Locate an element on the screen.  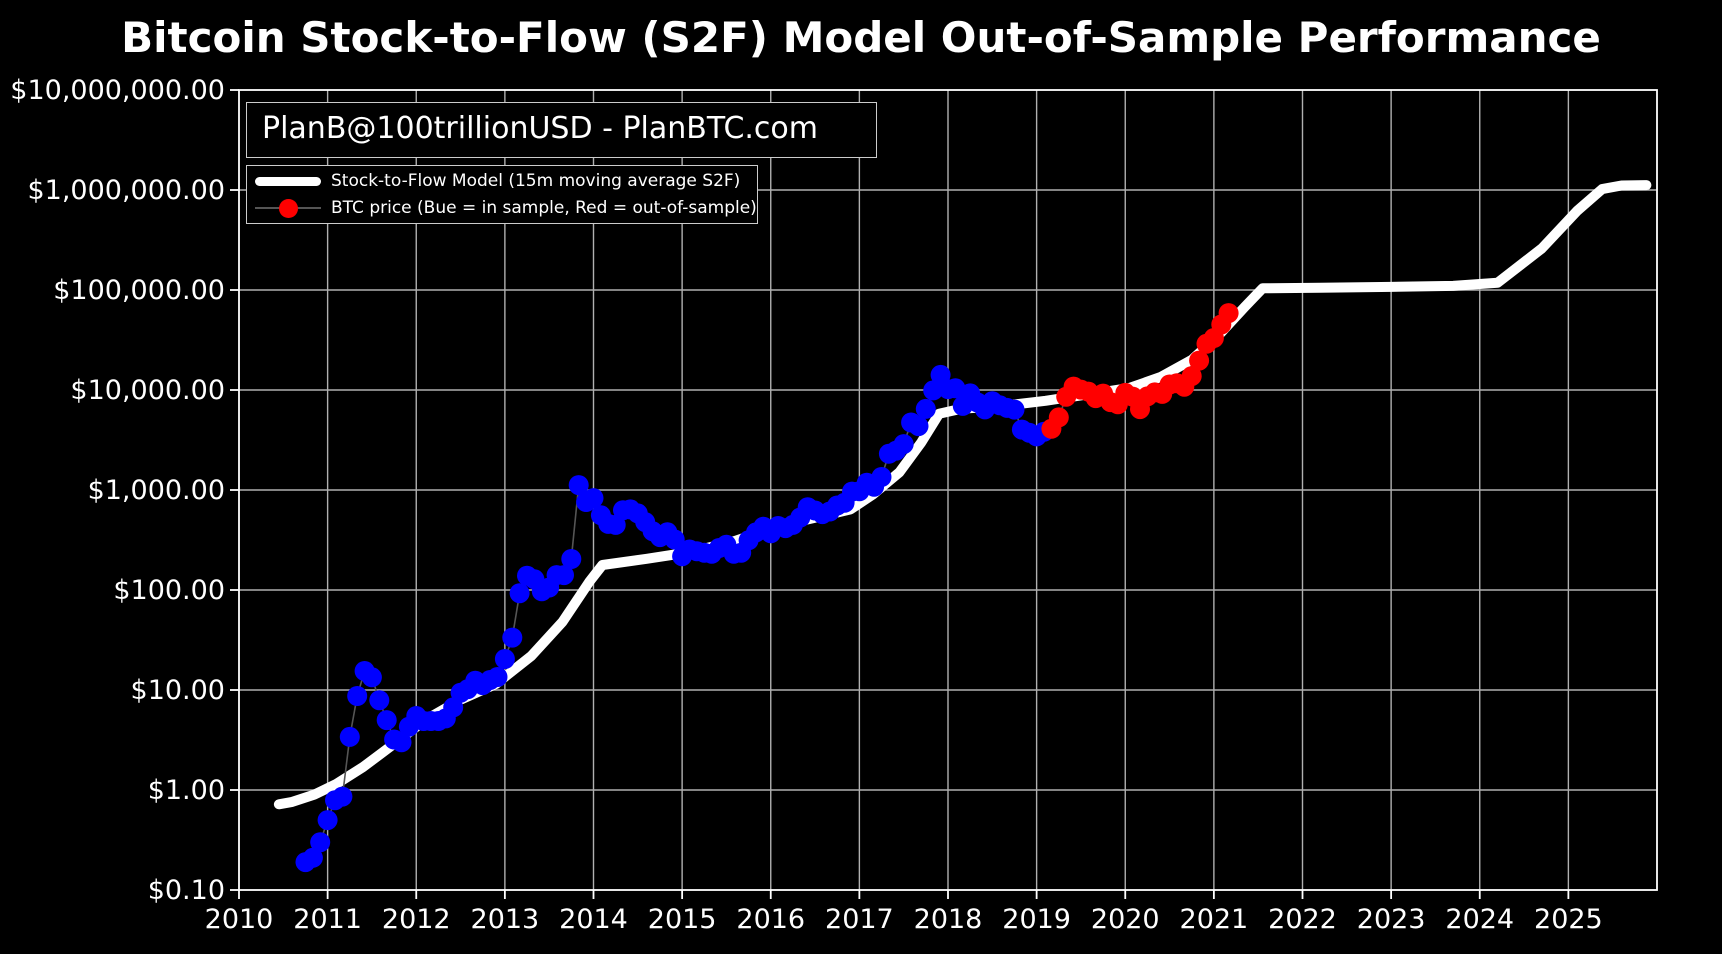
x-tick-label: 2021 is located at coordinates (1214, 919).